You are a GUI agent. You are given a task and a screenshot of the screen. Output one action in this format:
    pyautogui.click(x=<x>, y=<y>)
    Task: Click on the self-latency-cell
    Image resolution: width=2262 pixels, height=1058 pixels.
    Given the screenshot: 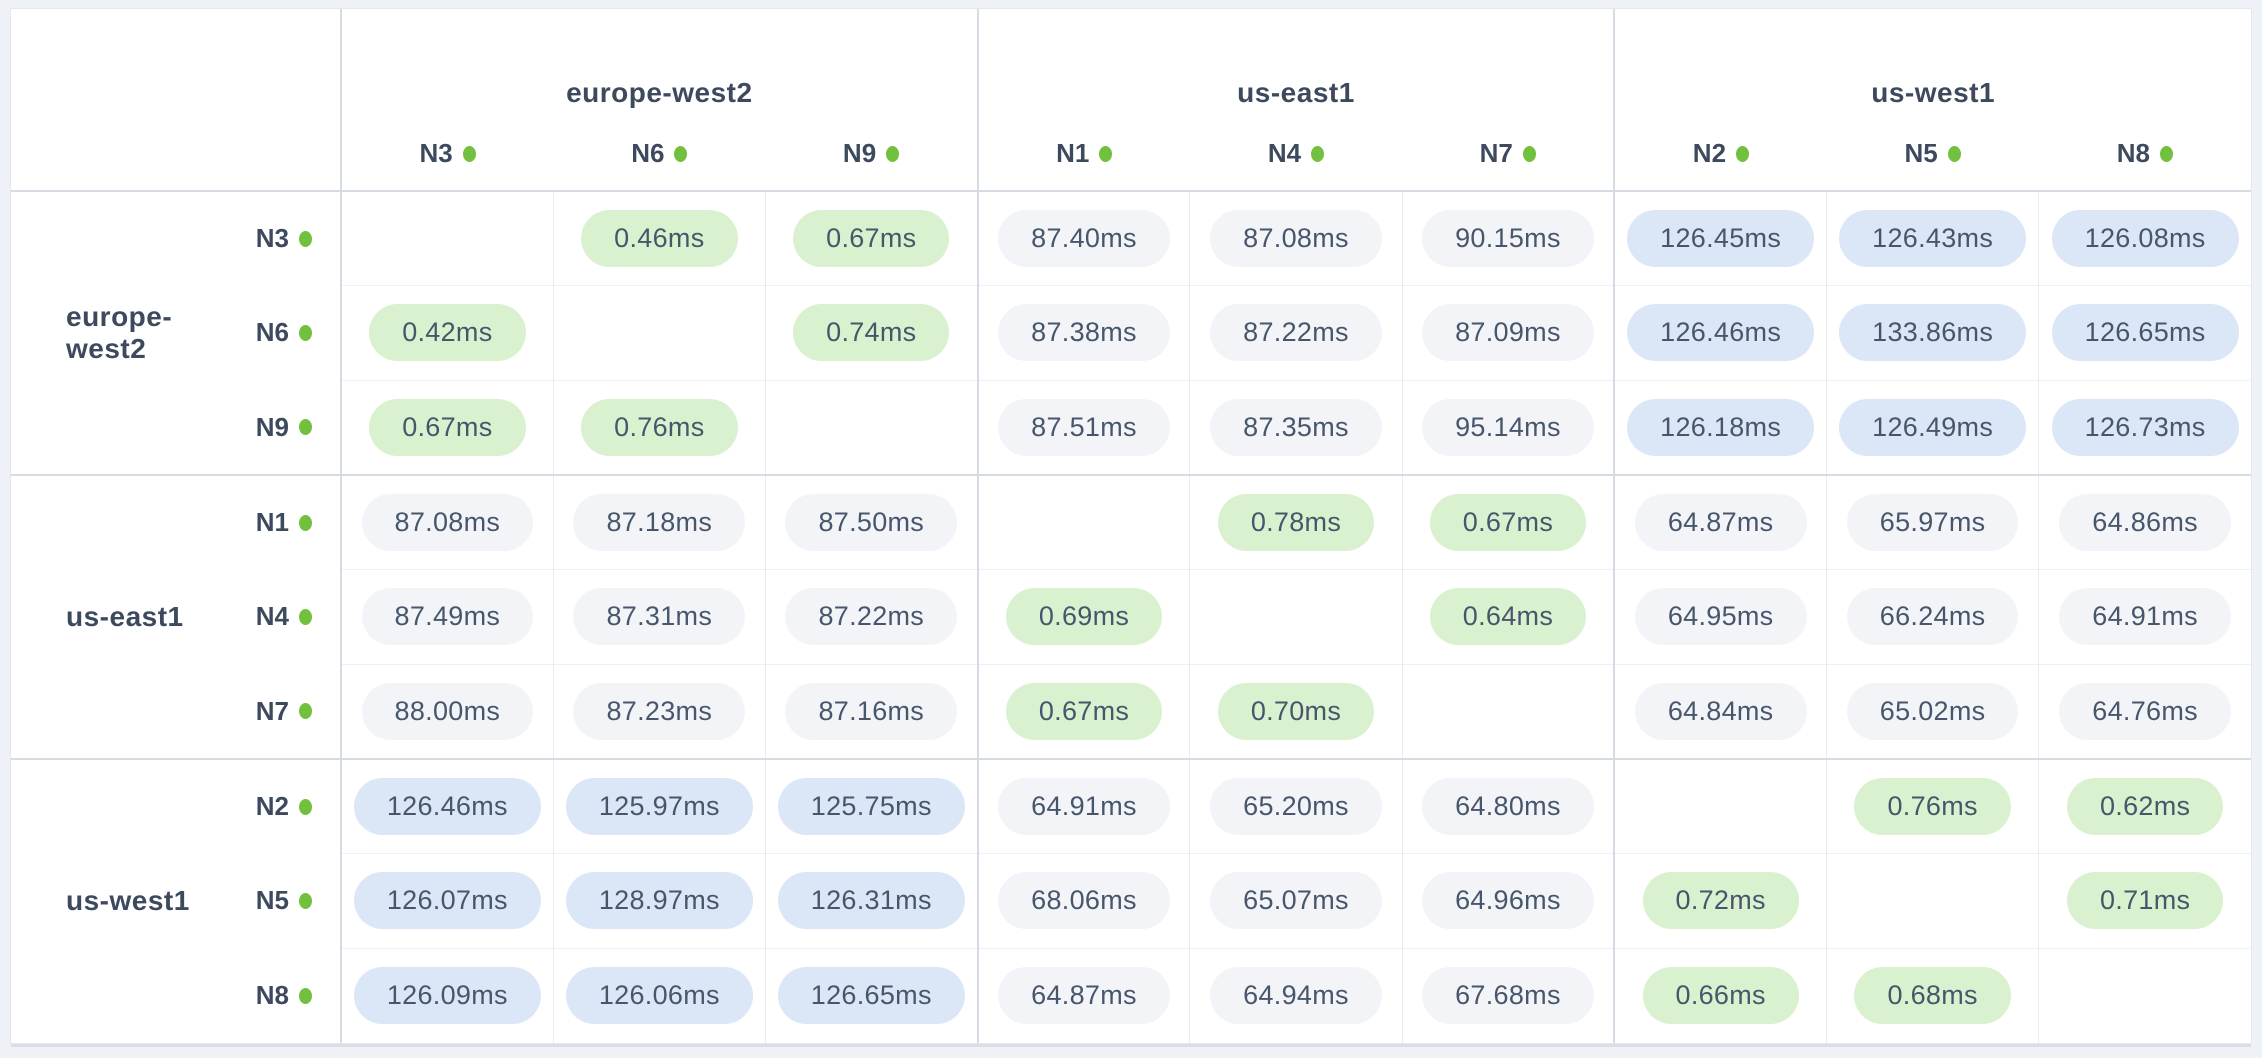 What is the action you would take?
    pyautogui.click(x=446, y=238)
    